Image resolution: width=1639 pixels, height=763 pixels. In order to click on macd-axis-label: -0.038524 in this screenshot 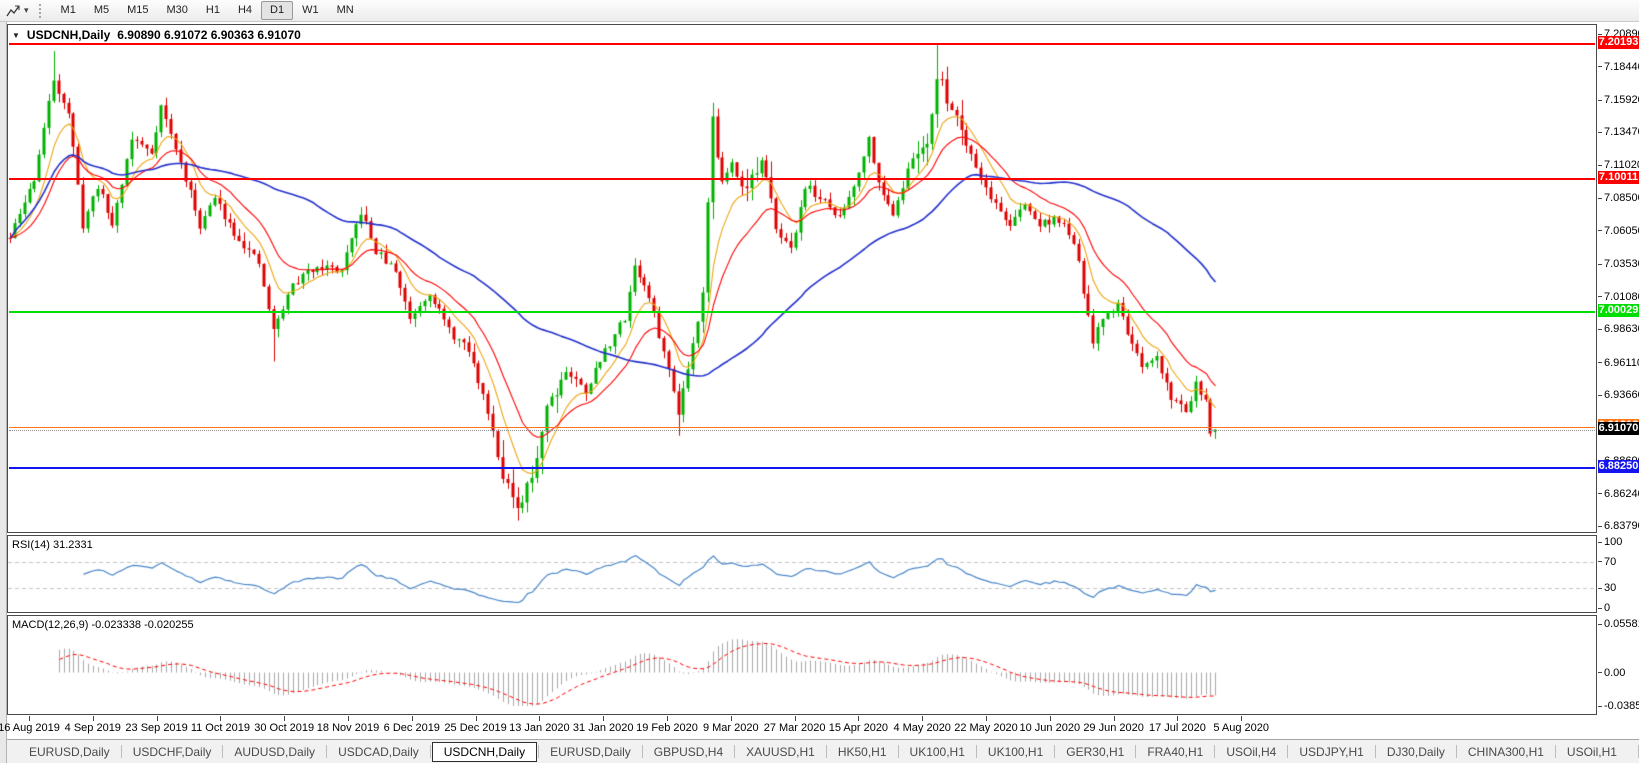, I will do `click(1618, 706)`.